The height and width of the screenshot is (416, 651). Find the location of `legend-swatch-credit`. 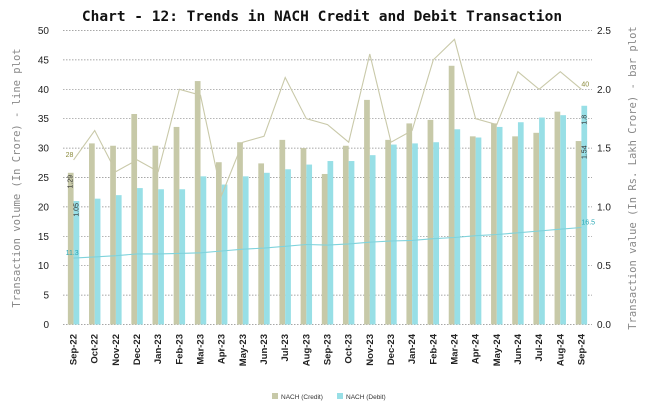

legend-swatch-credit is located at coordinates (275, 396).